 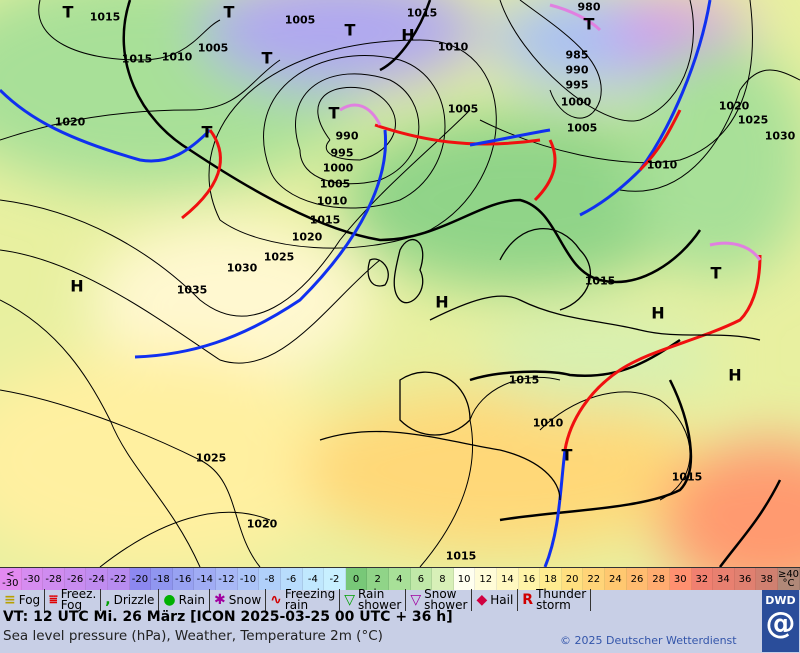 What do you see at coordinates (373, 599) in the screenshot?
I see `legend-item: ▽ Rain shower` at bounding box center [373, 599].